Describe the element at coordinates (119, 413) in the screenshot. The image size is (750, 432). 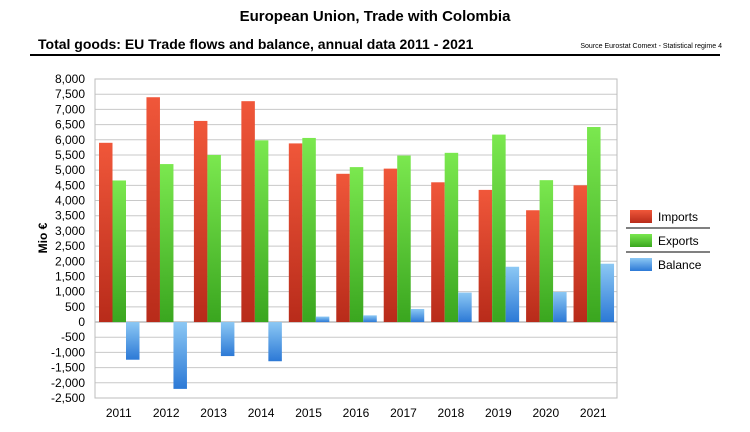
I see `x-tick-label: 2011` at that location.